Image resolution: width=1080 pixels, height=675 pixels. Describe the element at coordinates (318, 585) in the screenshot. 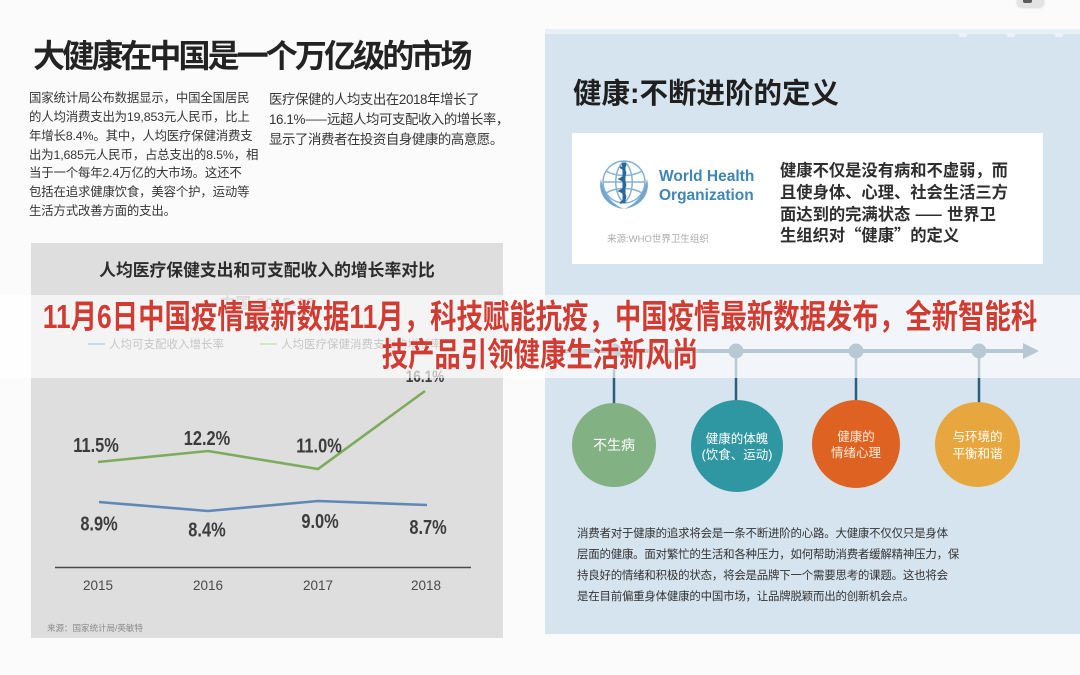

I see `svg-text: 2017` at that location.